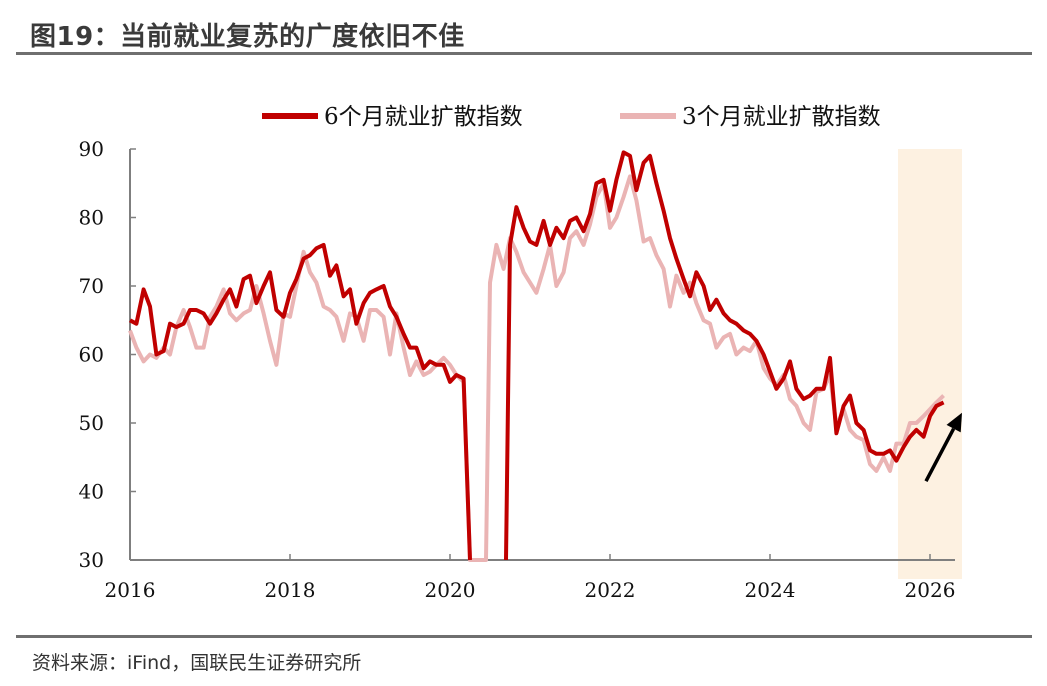 Image resolution: width=1047 pixels, height=686 pixels. Describe the element at coordinates (781, 117) in the screenshot. I see `legend-label-3m: 3个月就业扩散指数` at that location.